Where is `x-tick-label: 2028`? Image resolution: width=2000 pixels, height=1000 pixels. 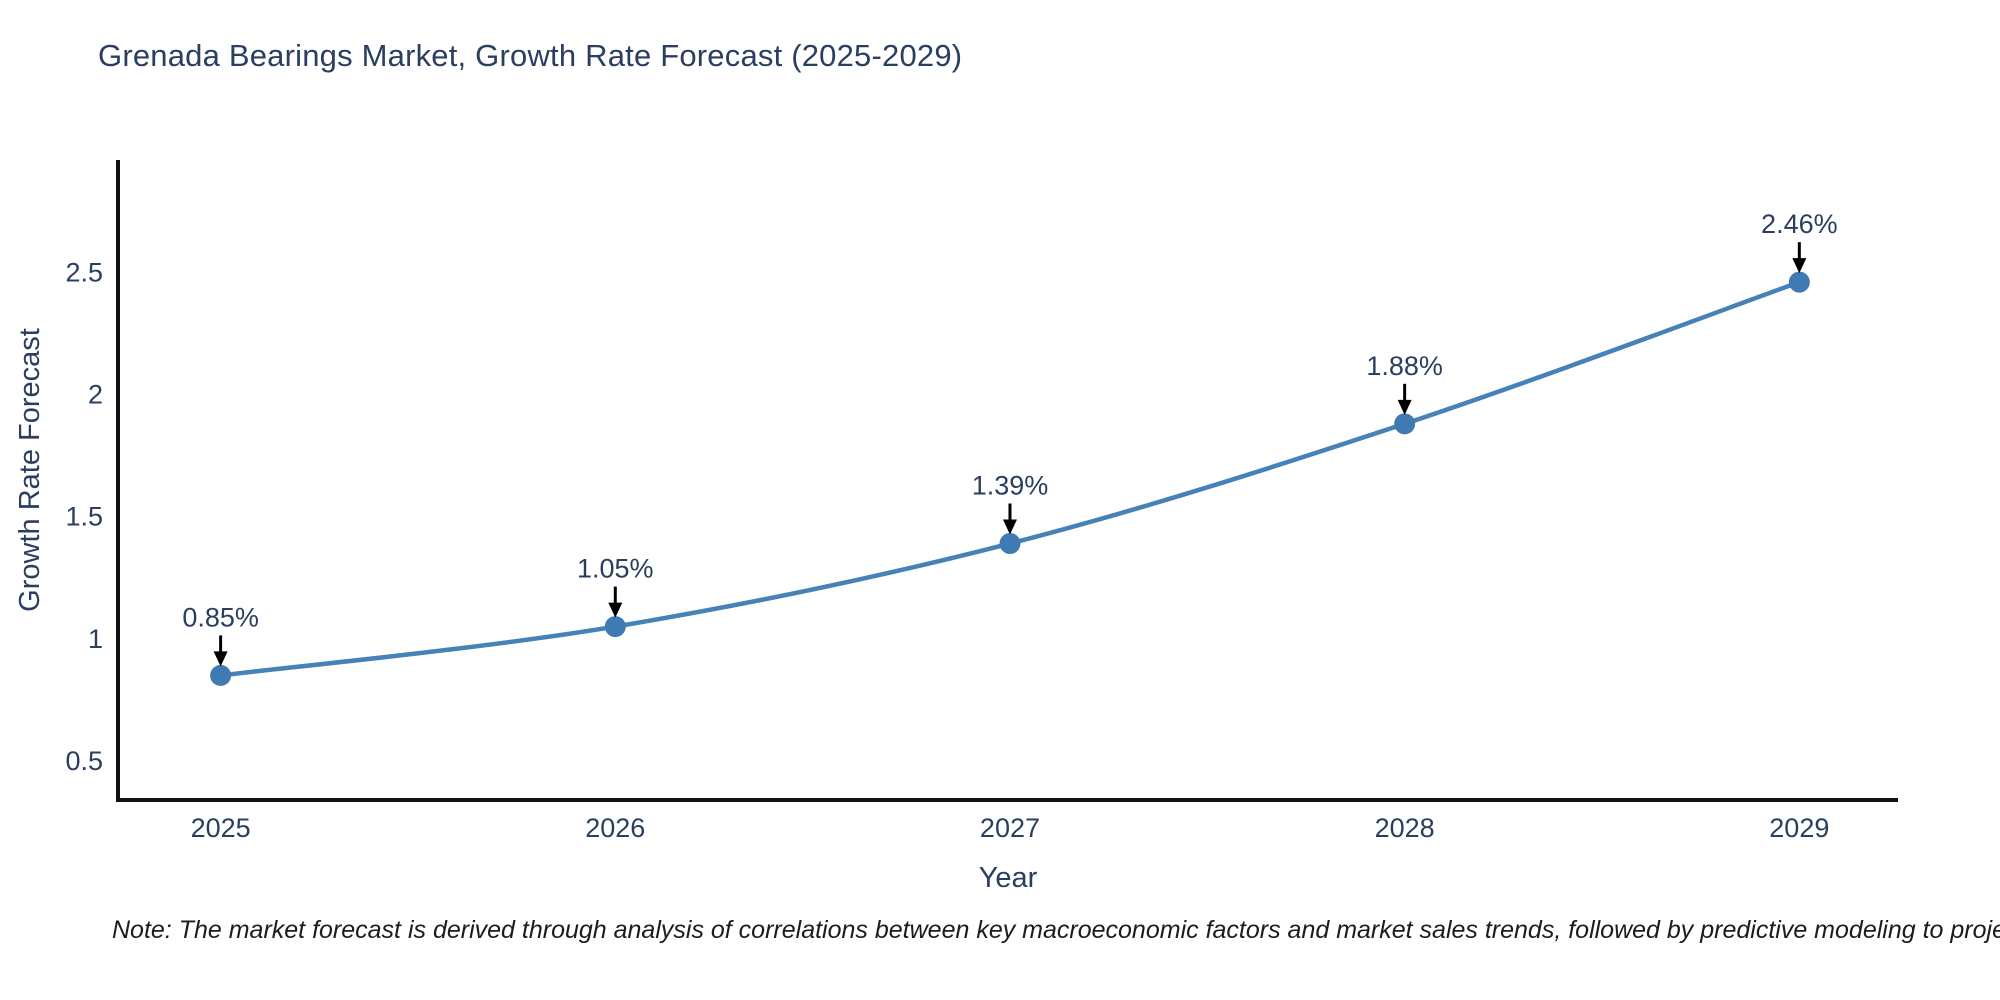
x-tick-label: 2028 is located at coordinates (1405, 828).